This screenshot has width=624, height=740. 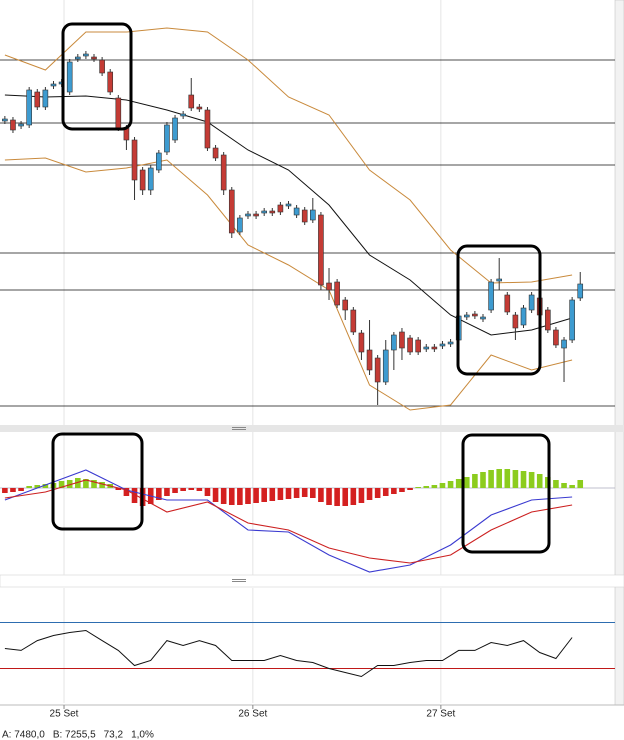 What do you see at coordinates (64, 714) in the screenshot?
I see `x-tick-label: 25 Set` at bounding box center [64, 714].